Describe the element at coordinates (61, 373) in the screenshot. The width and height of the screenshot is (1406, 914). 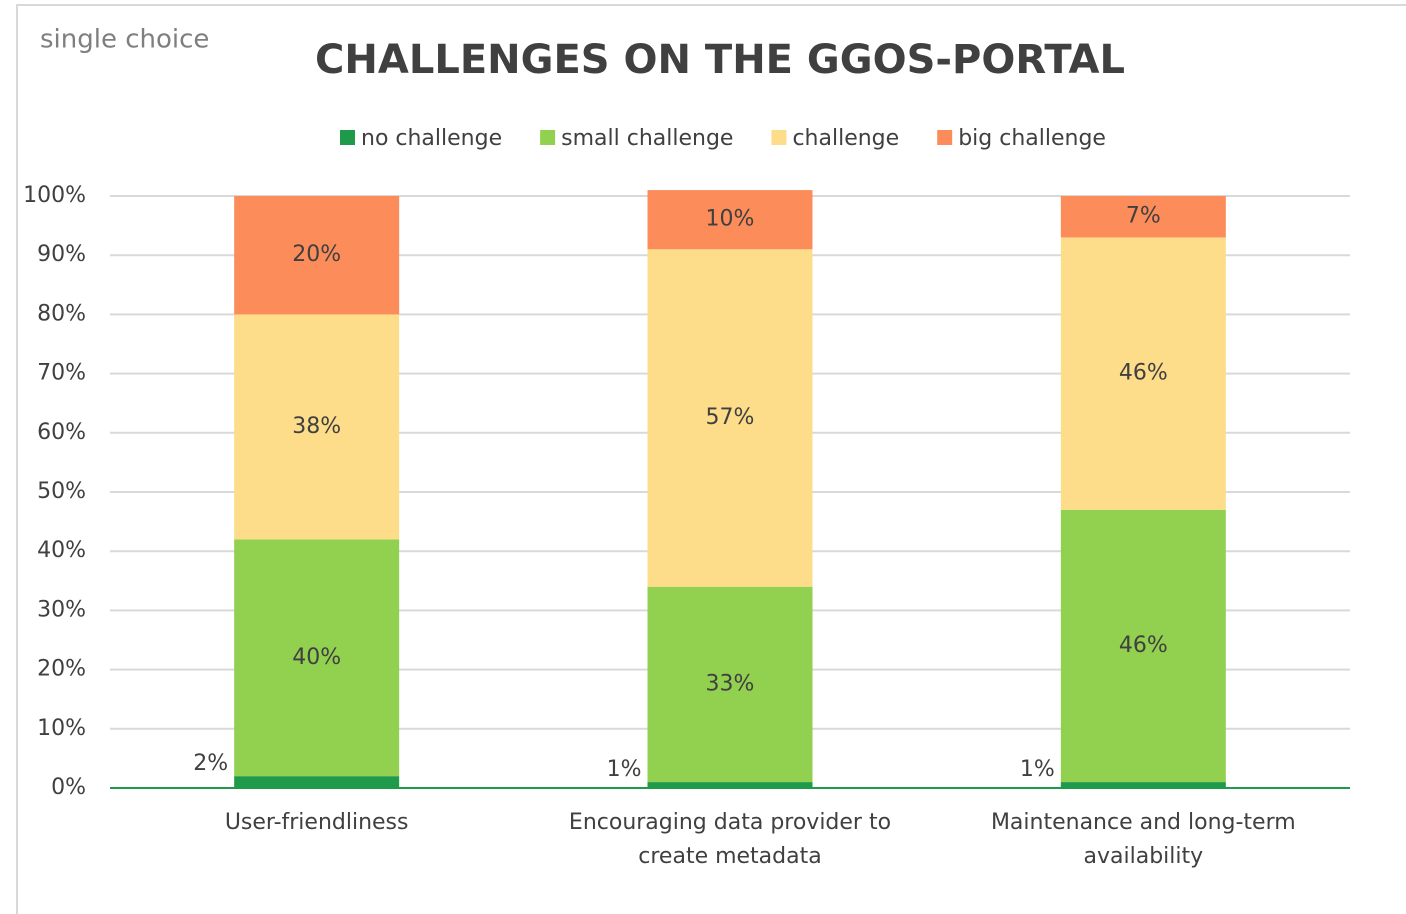
I see `y-tick-label: 70%` at that location.